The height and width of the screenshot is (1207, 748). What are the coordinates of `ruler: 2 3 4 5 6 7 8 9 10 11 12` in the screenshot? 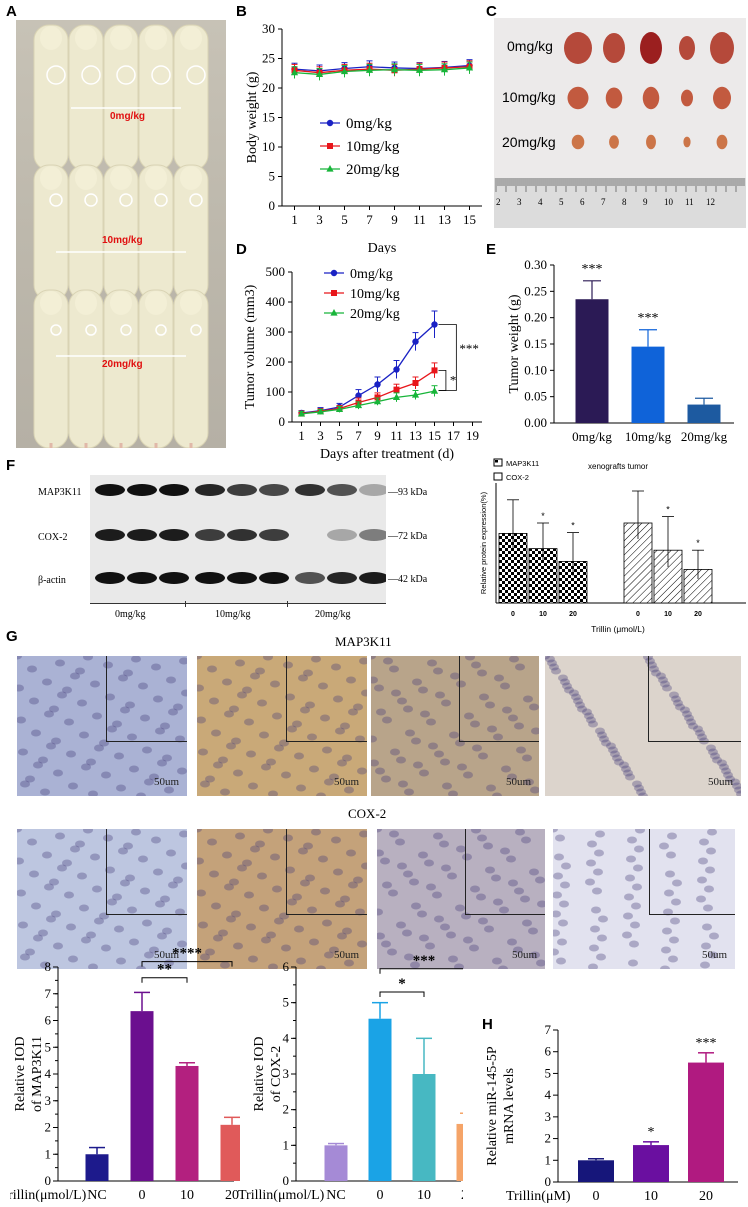 It's located at (620, 203).